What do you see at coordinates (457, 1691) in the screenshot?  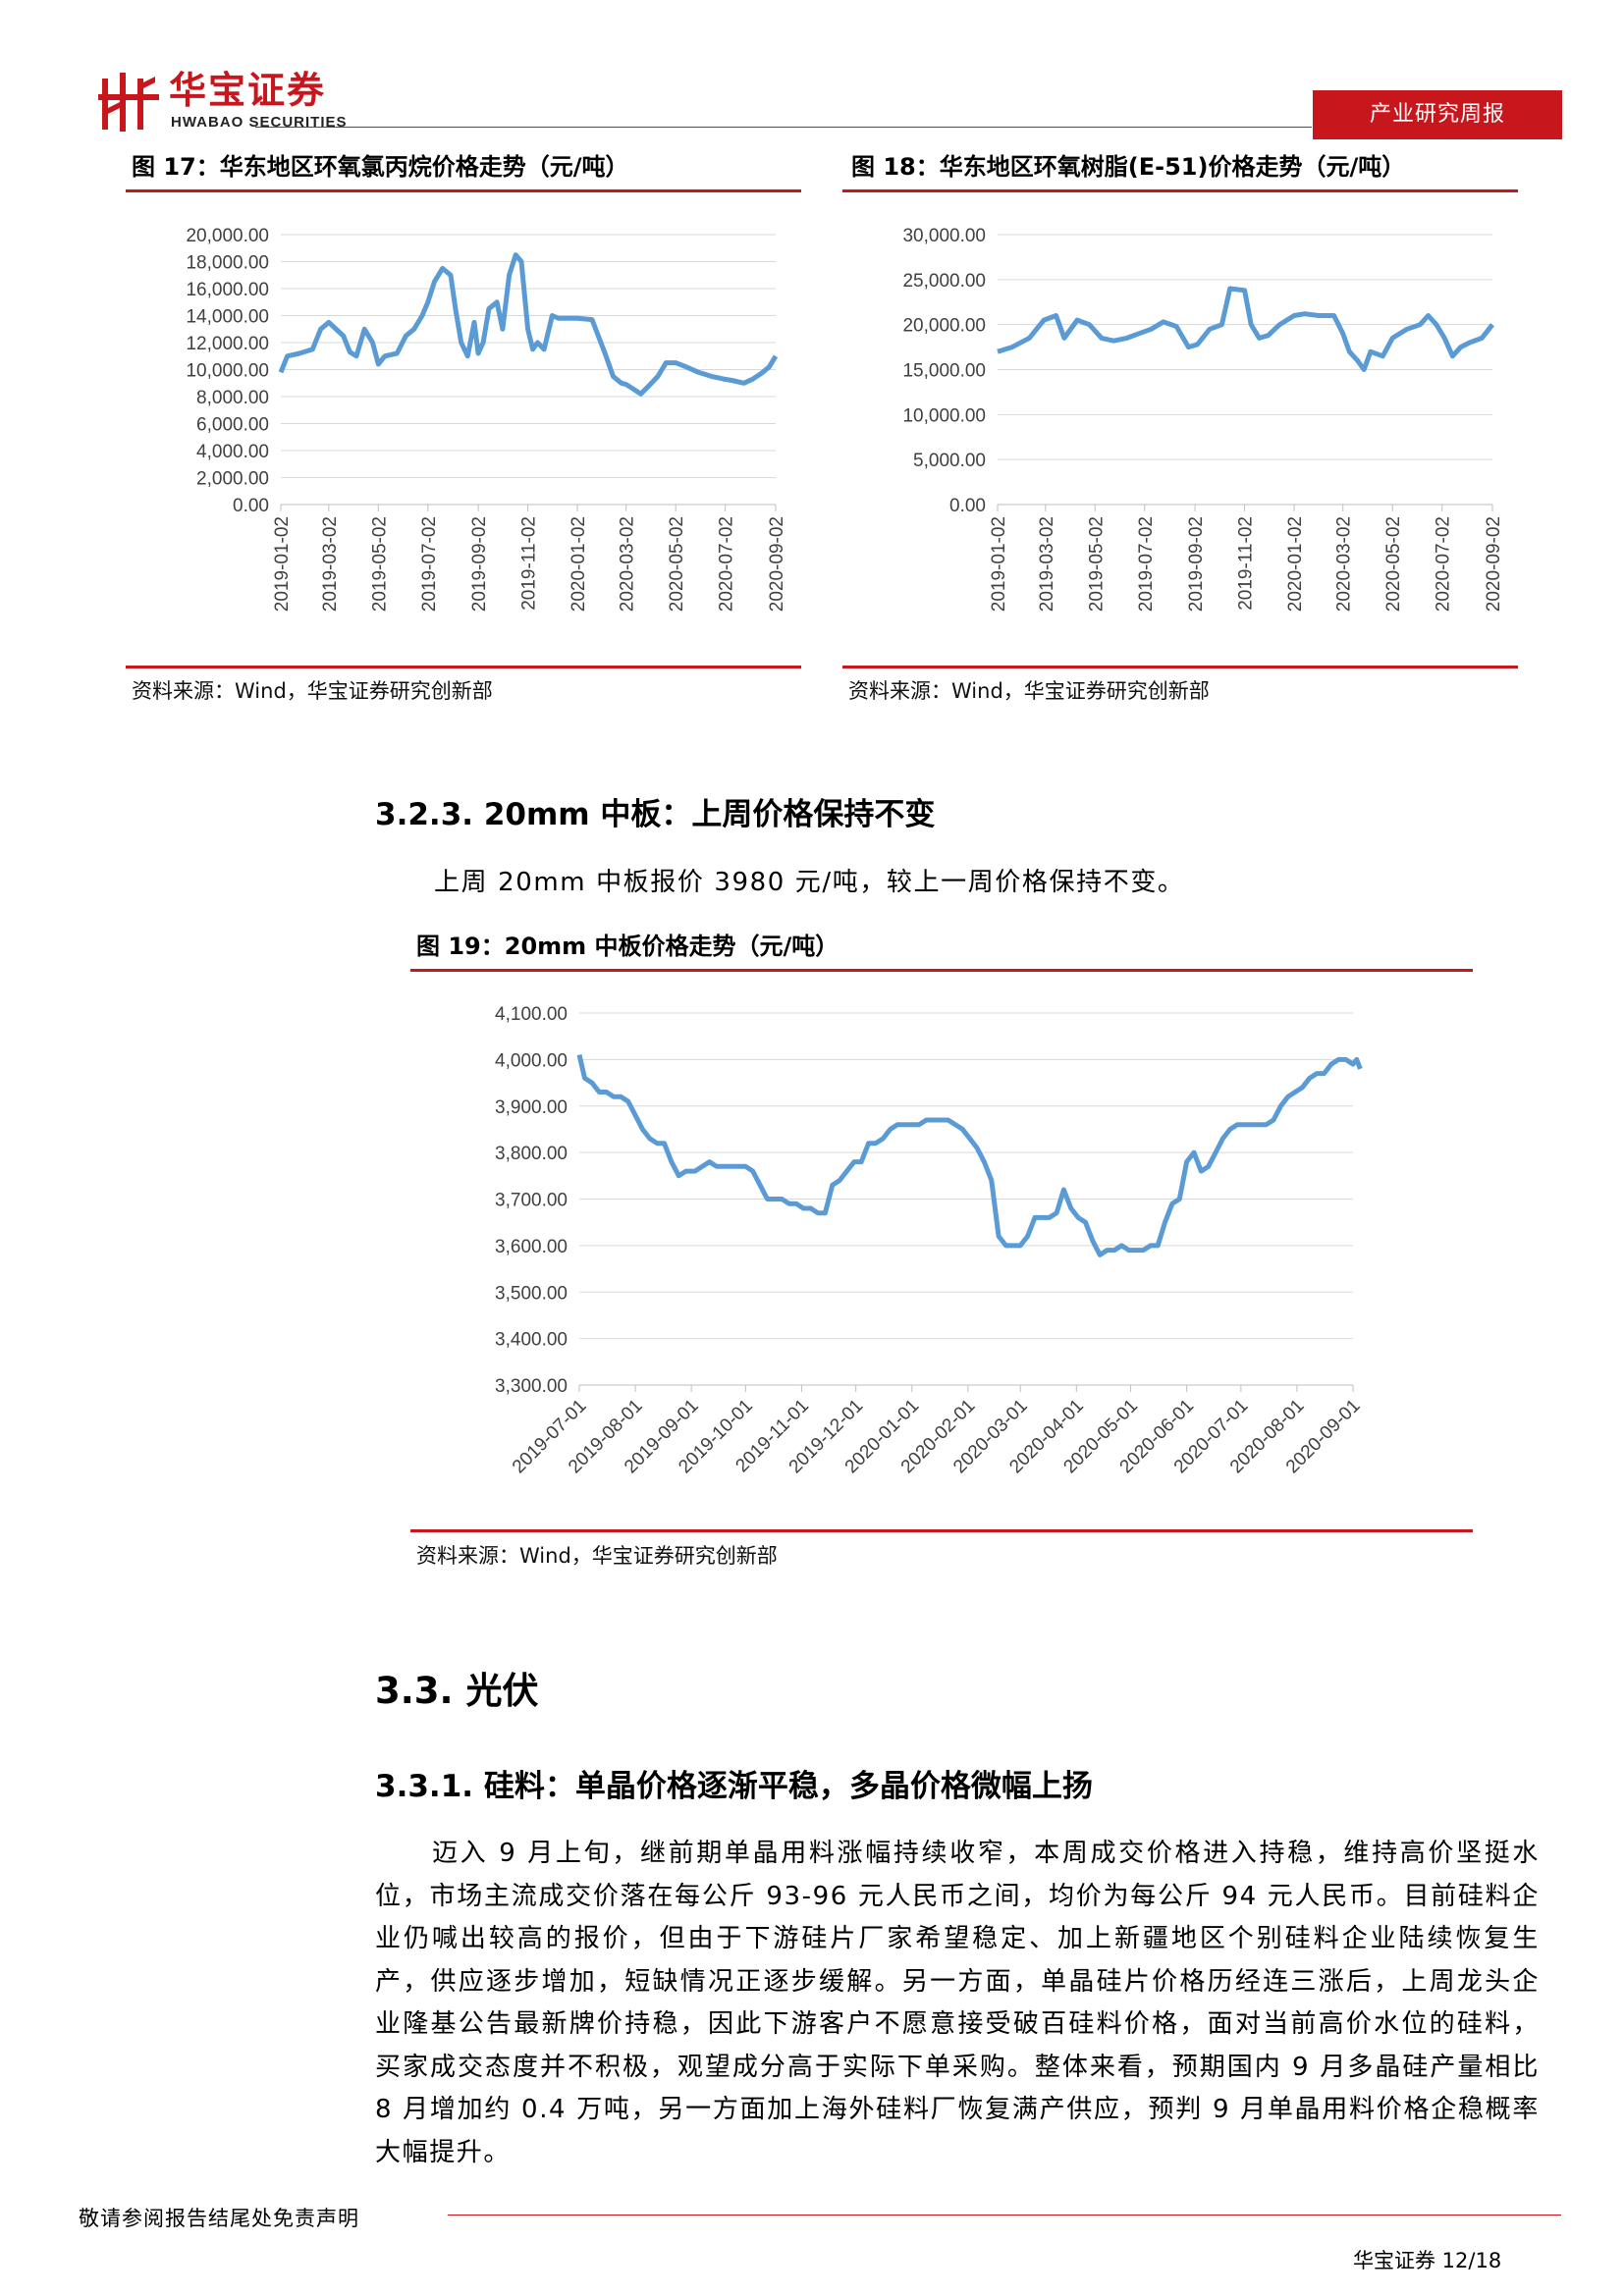 I see `section-3-3-heading: 3.3. 光伏` at bounding box center [457, 1691].